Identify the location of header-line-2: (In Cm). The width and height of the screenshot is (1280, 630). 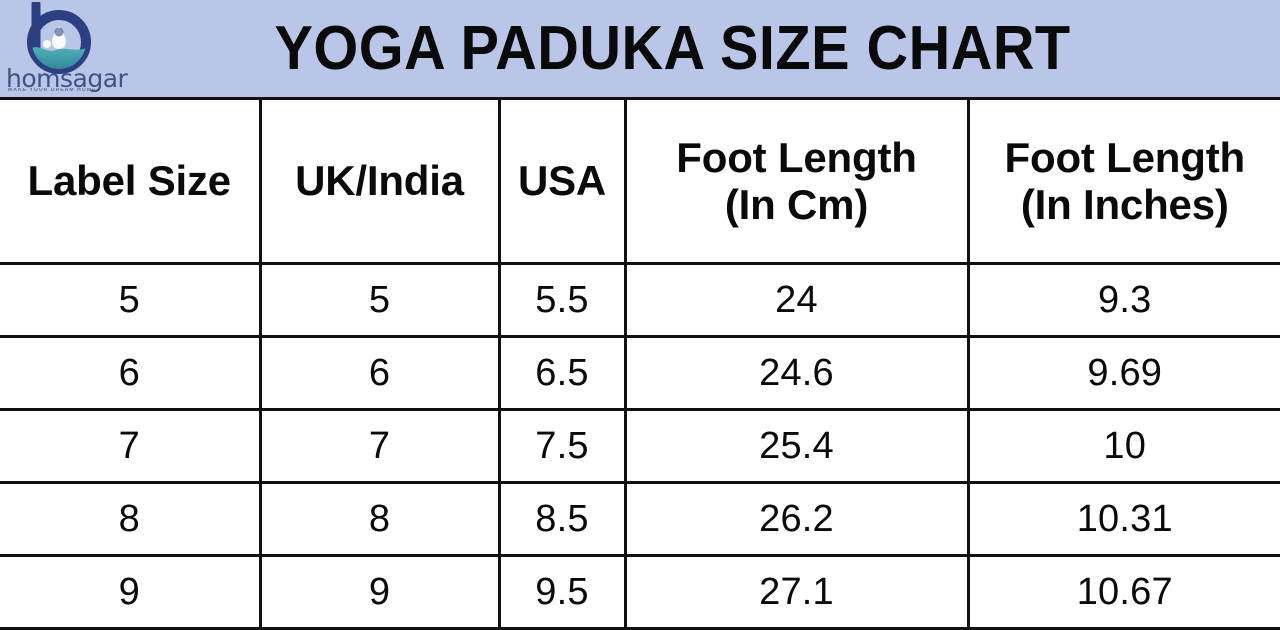
(797, 204).